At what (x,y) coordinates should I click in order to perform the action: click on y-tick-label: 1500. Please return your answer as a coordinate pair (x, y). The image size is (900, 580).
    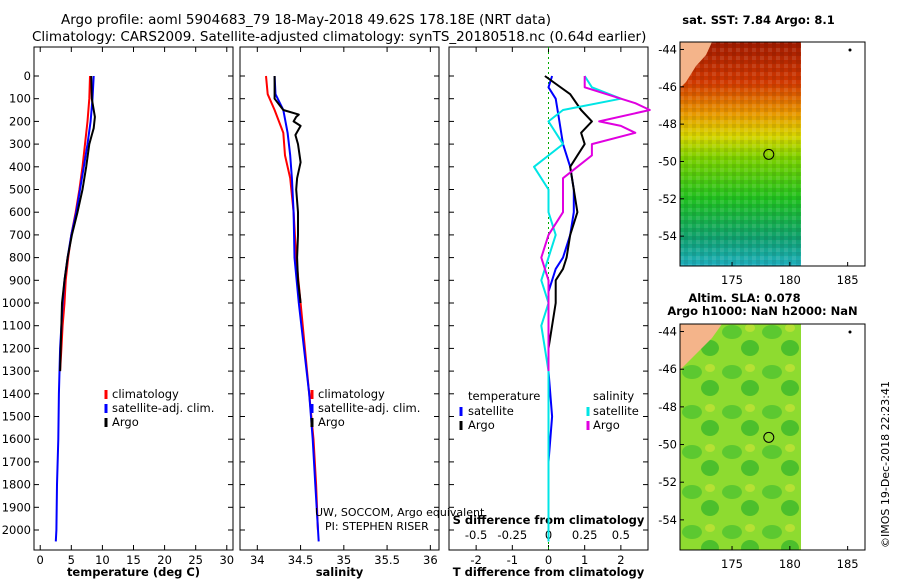
    Looking at the image, I should click on (16, 417).